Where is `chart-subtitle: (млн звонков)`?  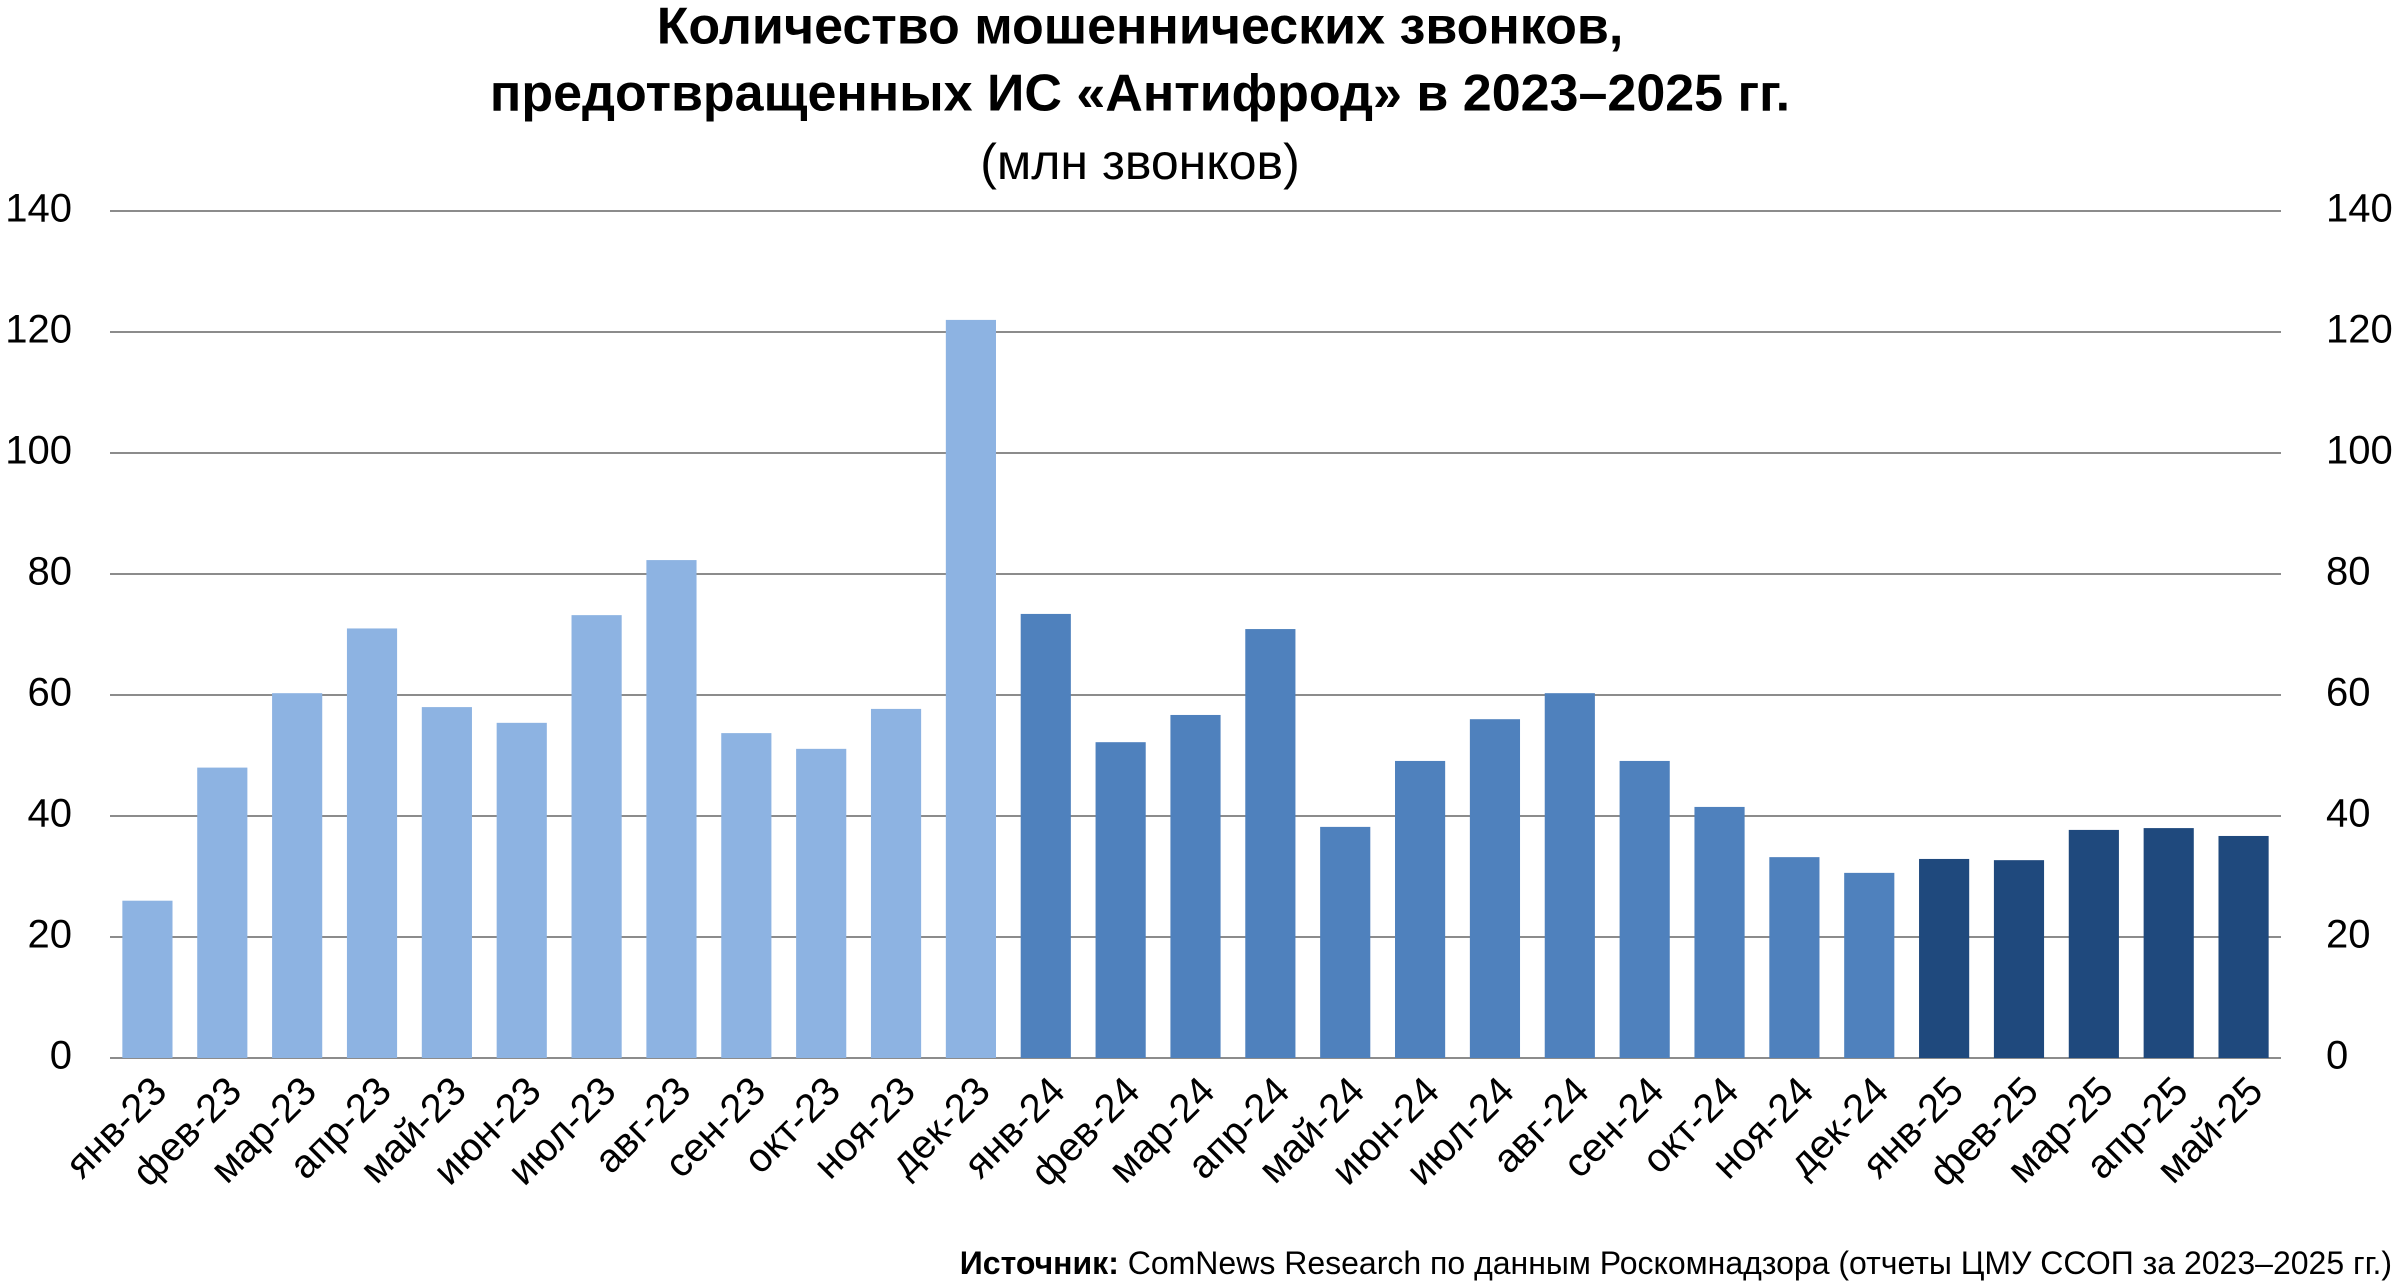
chart-subtitle: (млн звонков) is located at coordinates (1140, 162).